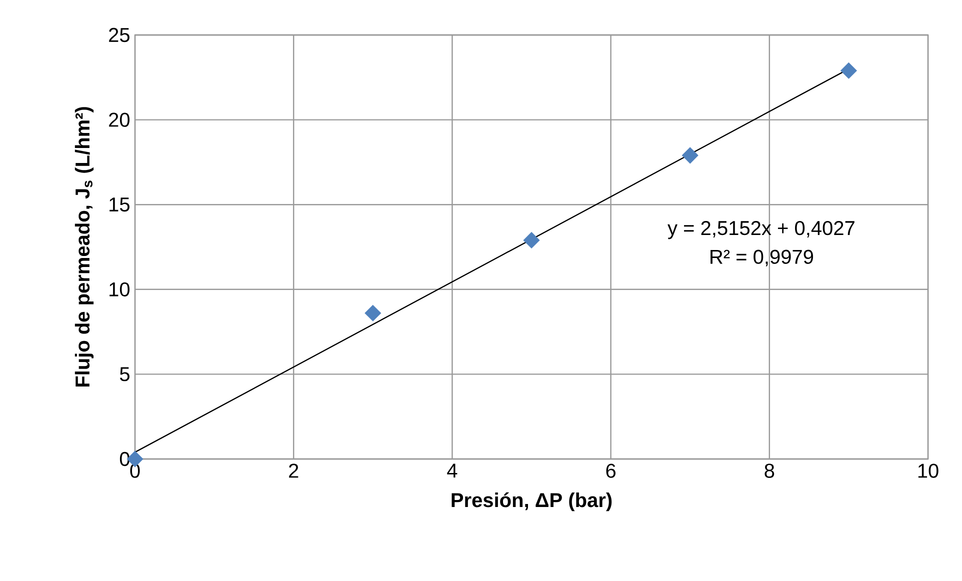 The width and height of the screenshot is (962, 581). Describe the element at coordinates (769, 471) in the screenshot. I see `x-tick-label: 8` at that location.